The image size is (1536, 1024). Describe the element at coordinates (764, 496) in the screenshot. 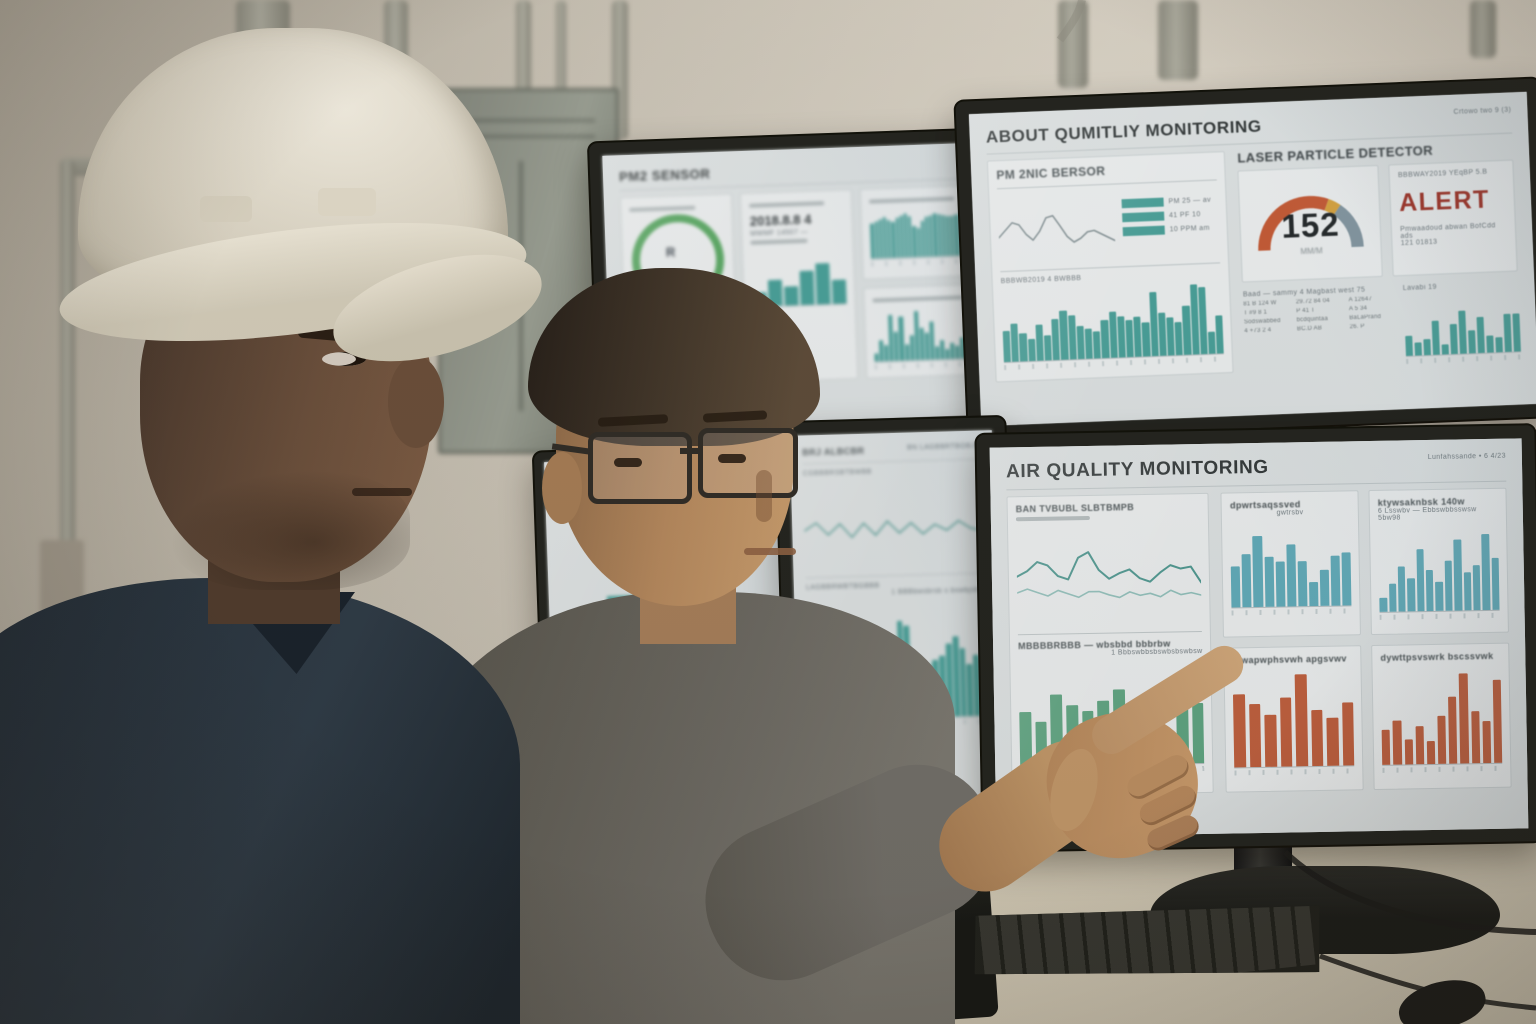

I see `nose-shadow` at that location.